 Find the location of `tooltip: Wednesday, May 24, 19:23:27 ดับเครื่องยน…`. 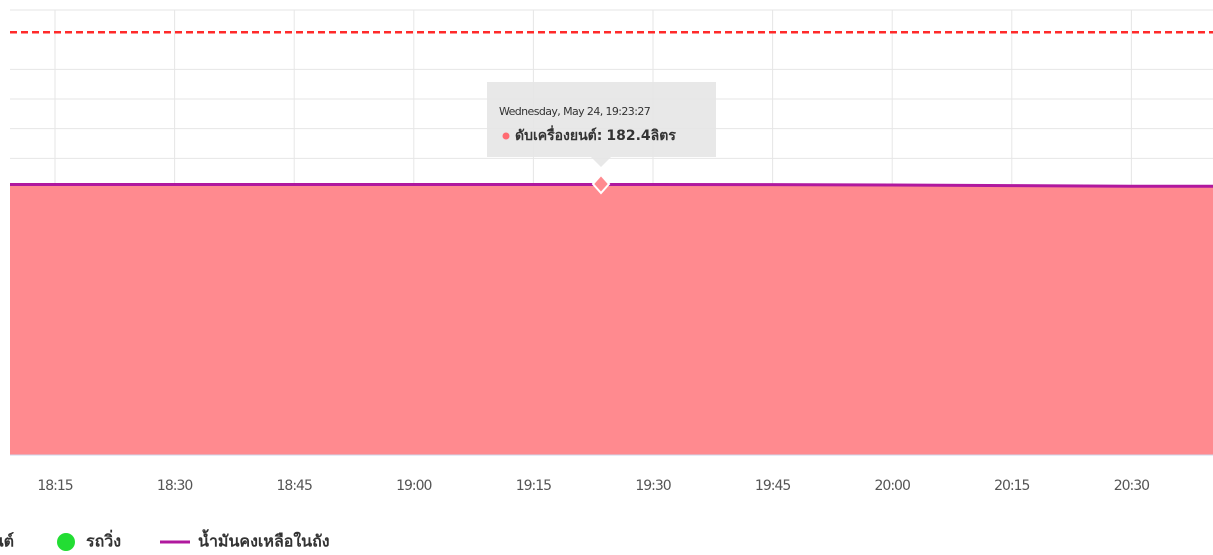

tooltip: Wednesday, May 24, 19:23:27 ดับเครื่องยน… is located at coordinates (601, 124).